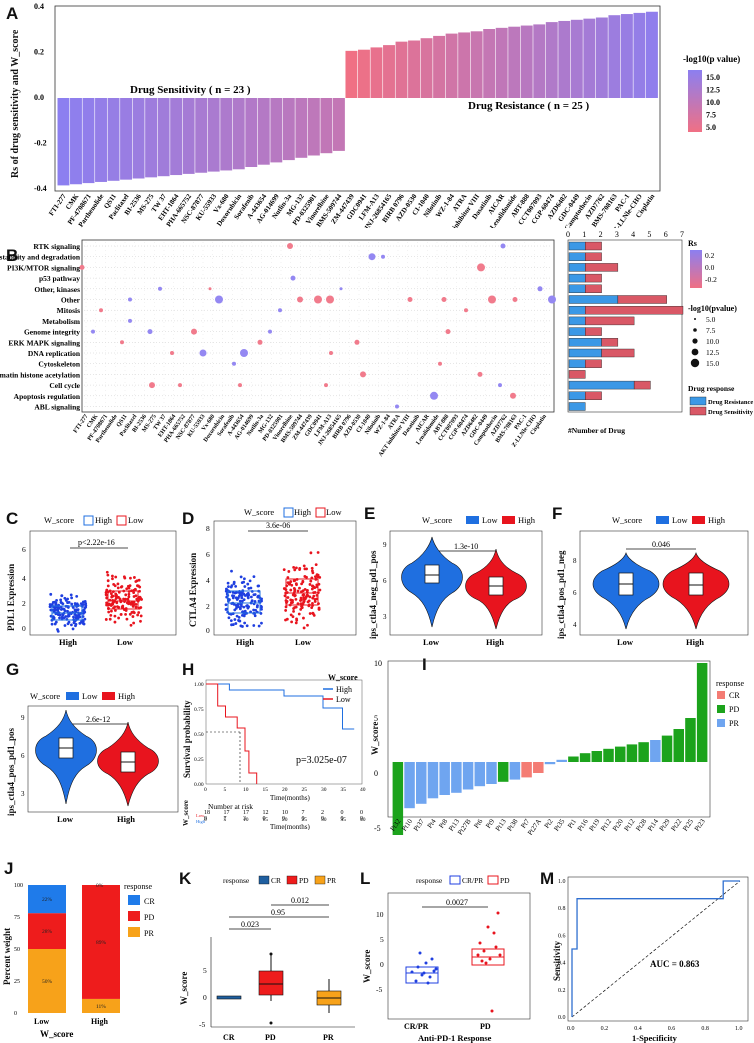 The image size is (754, 1043). Describe the element at coordinates (676, 825) in the screenshot. I see `i-x-tick: Pt22` at that location.